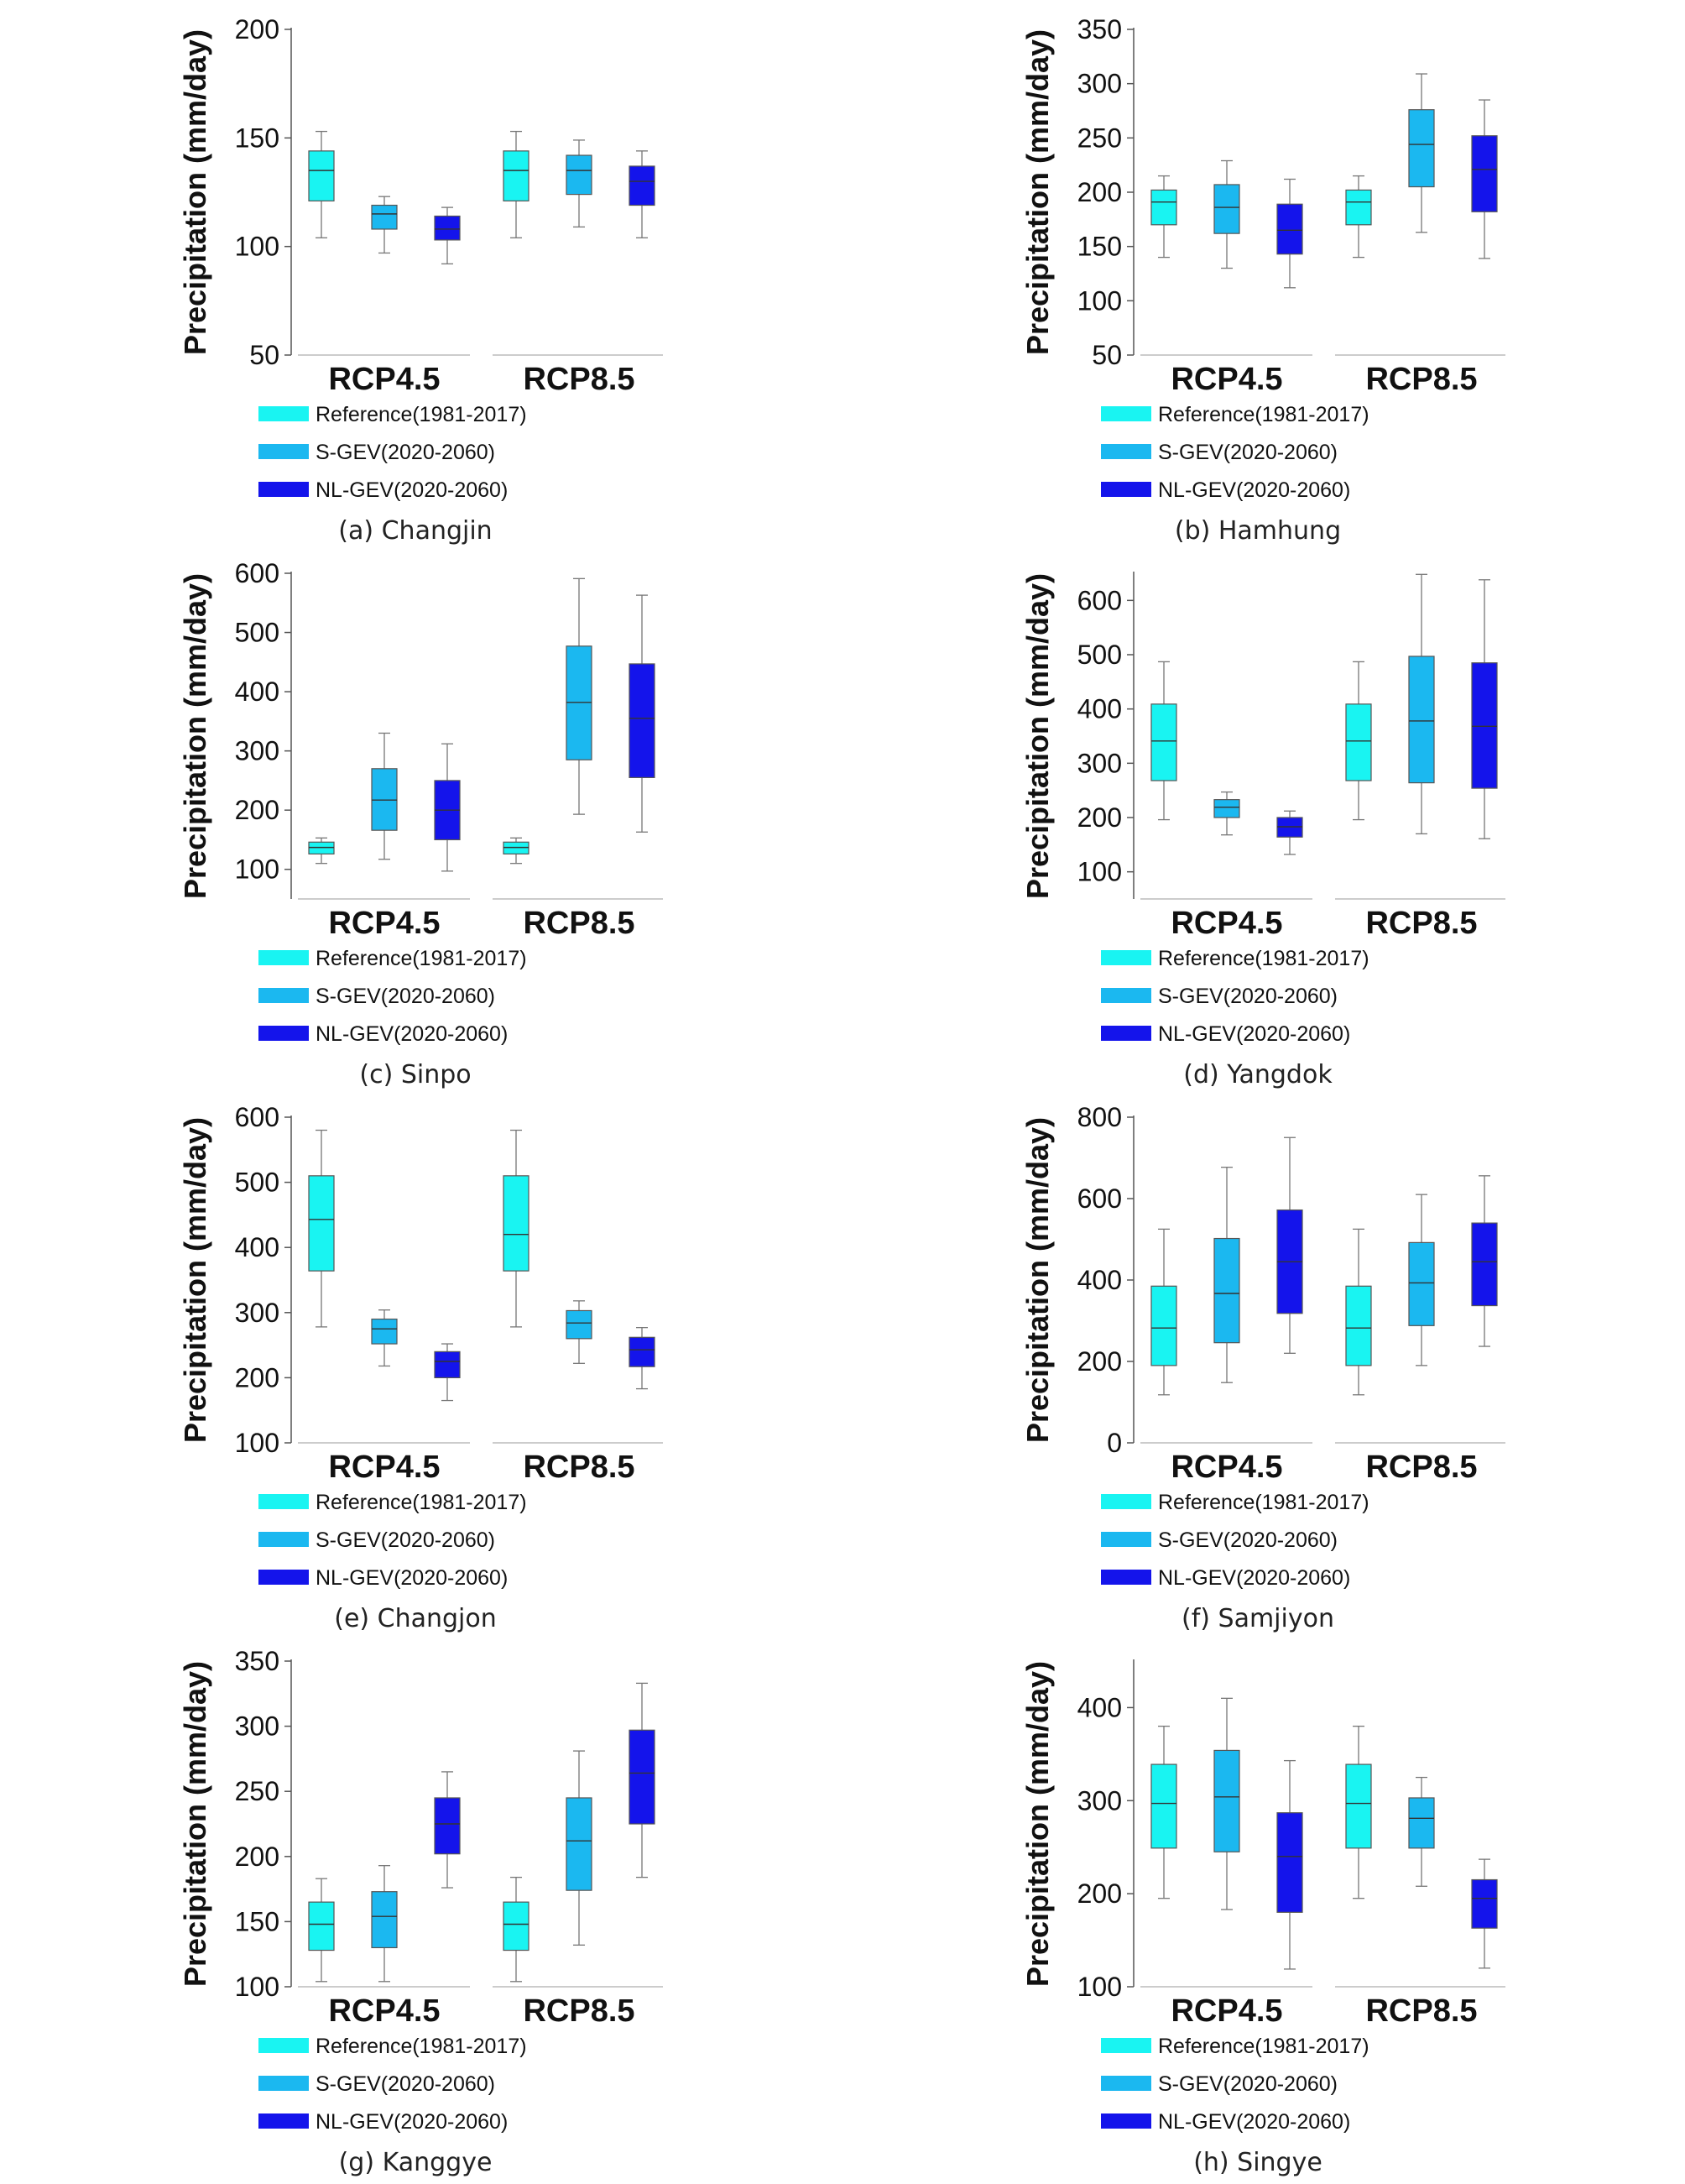  I want to click on y-tick-label: 500, so click(257, 1183).